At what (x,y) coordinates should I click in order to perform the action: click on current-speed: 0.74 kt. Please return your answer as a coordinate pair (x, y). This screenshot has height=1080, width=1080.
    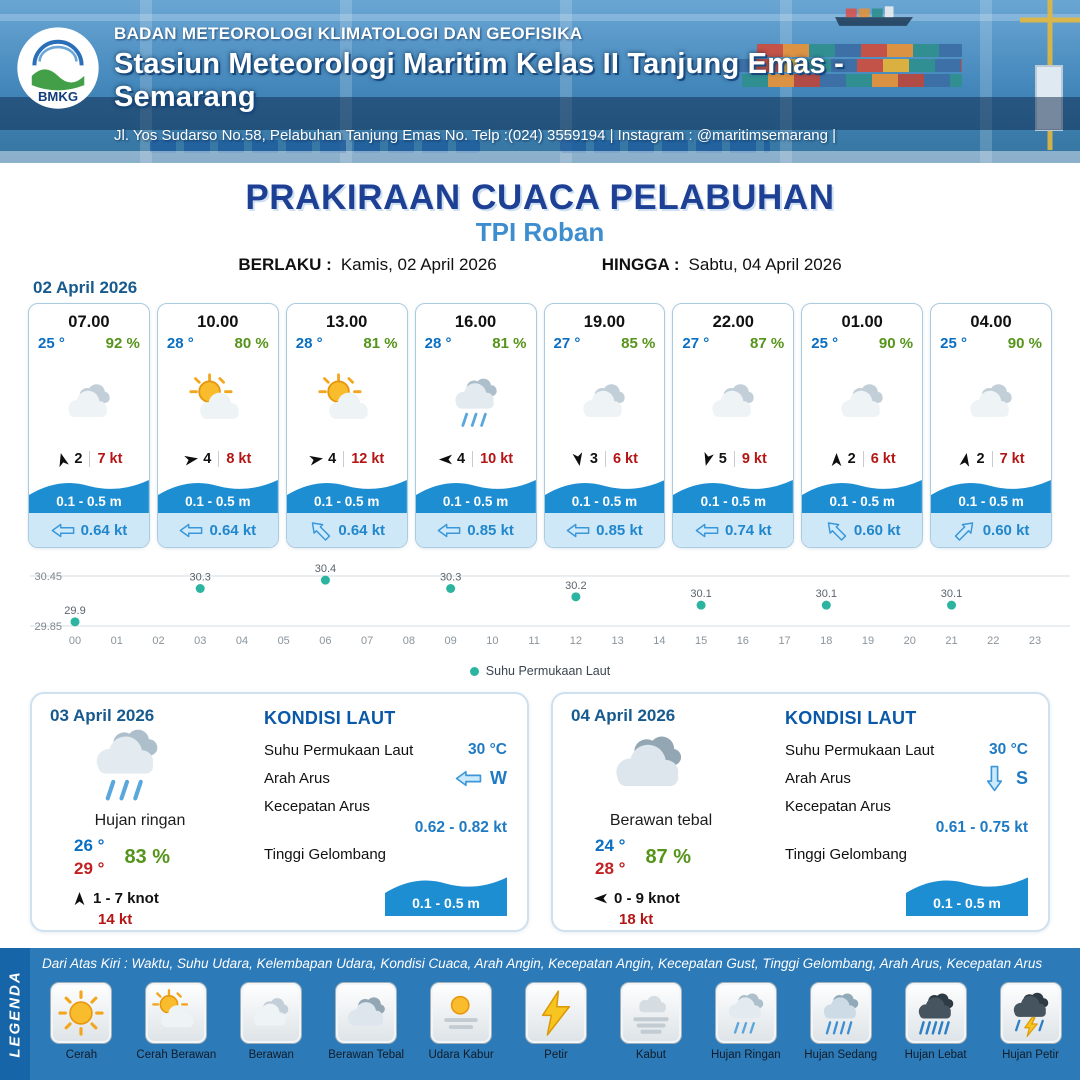
    Looking at the image, I should click on (748, 530).